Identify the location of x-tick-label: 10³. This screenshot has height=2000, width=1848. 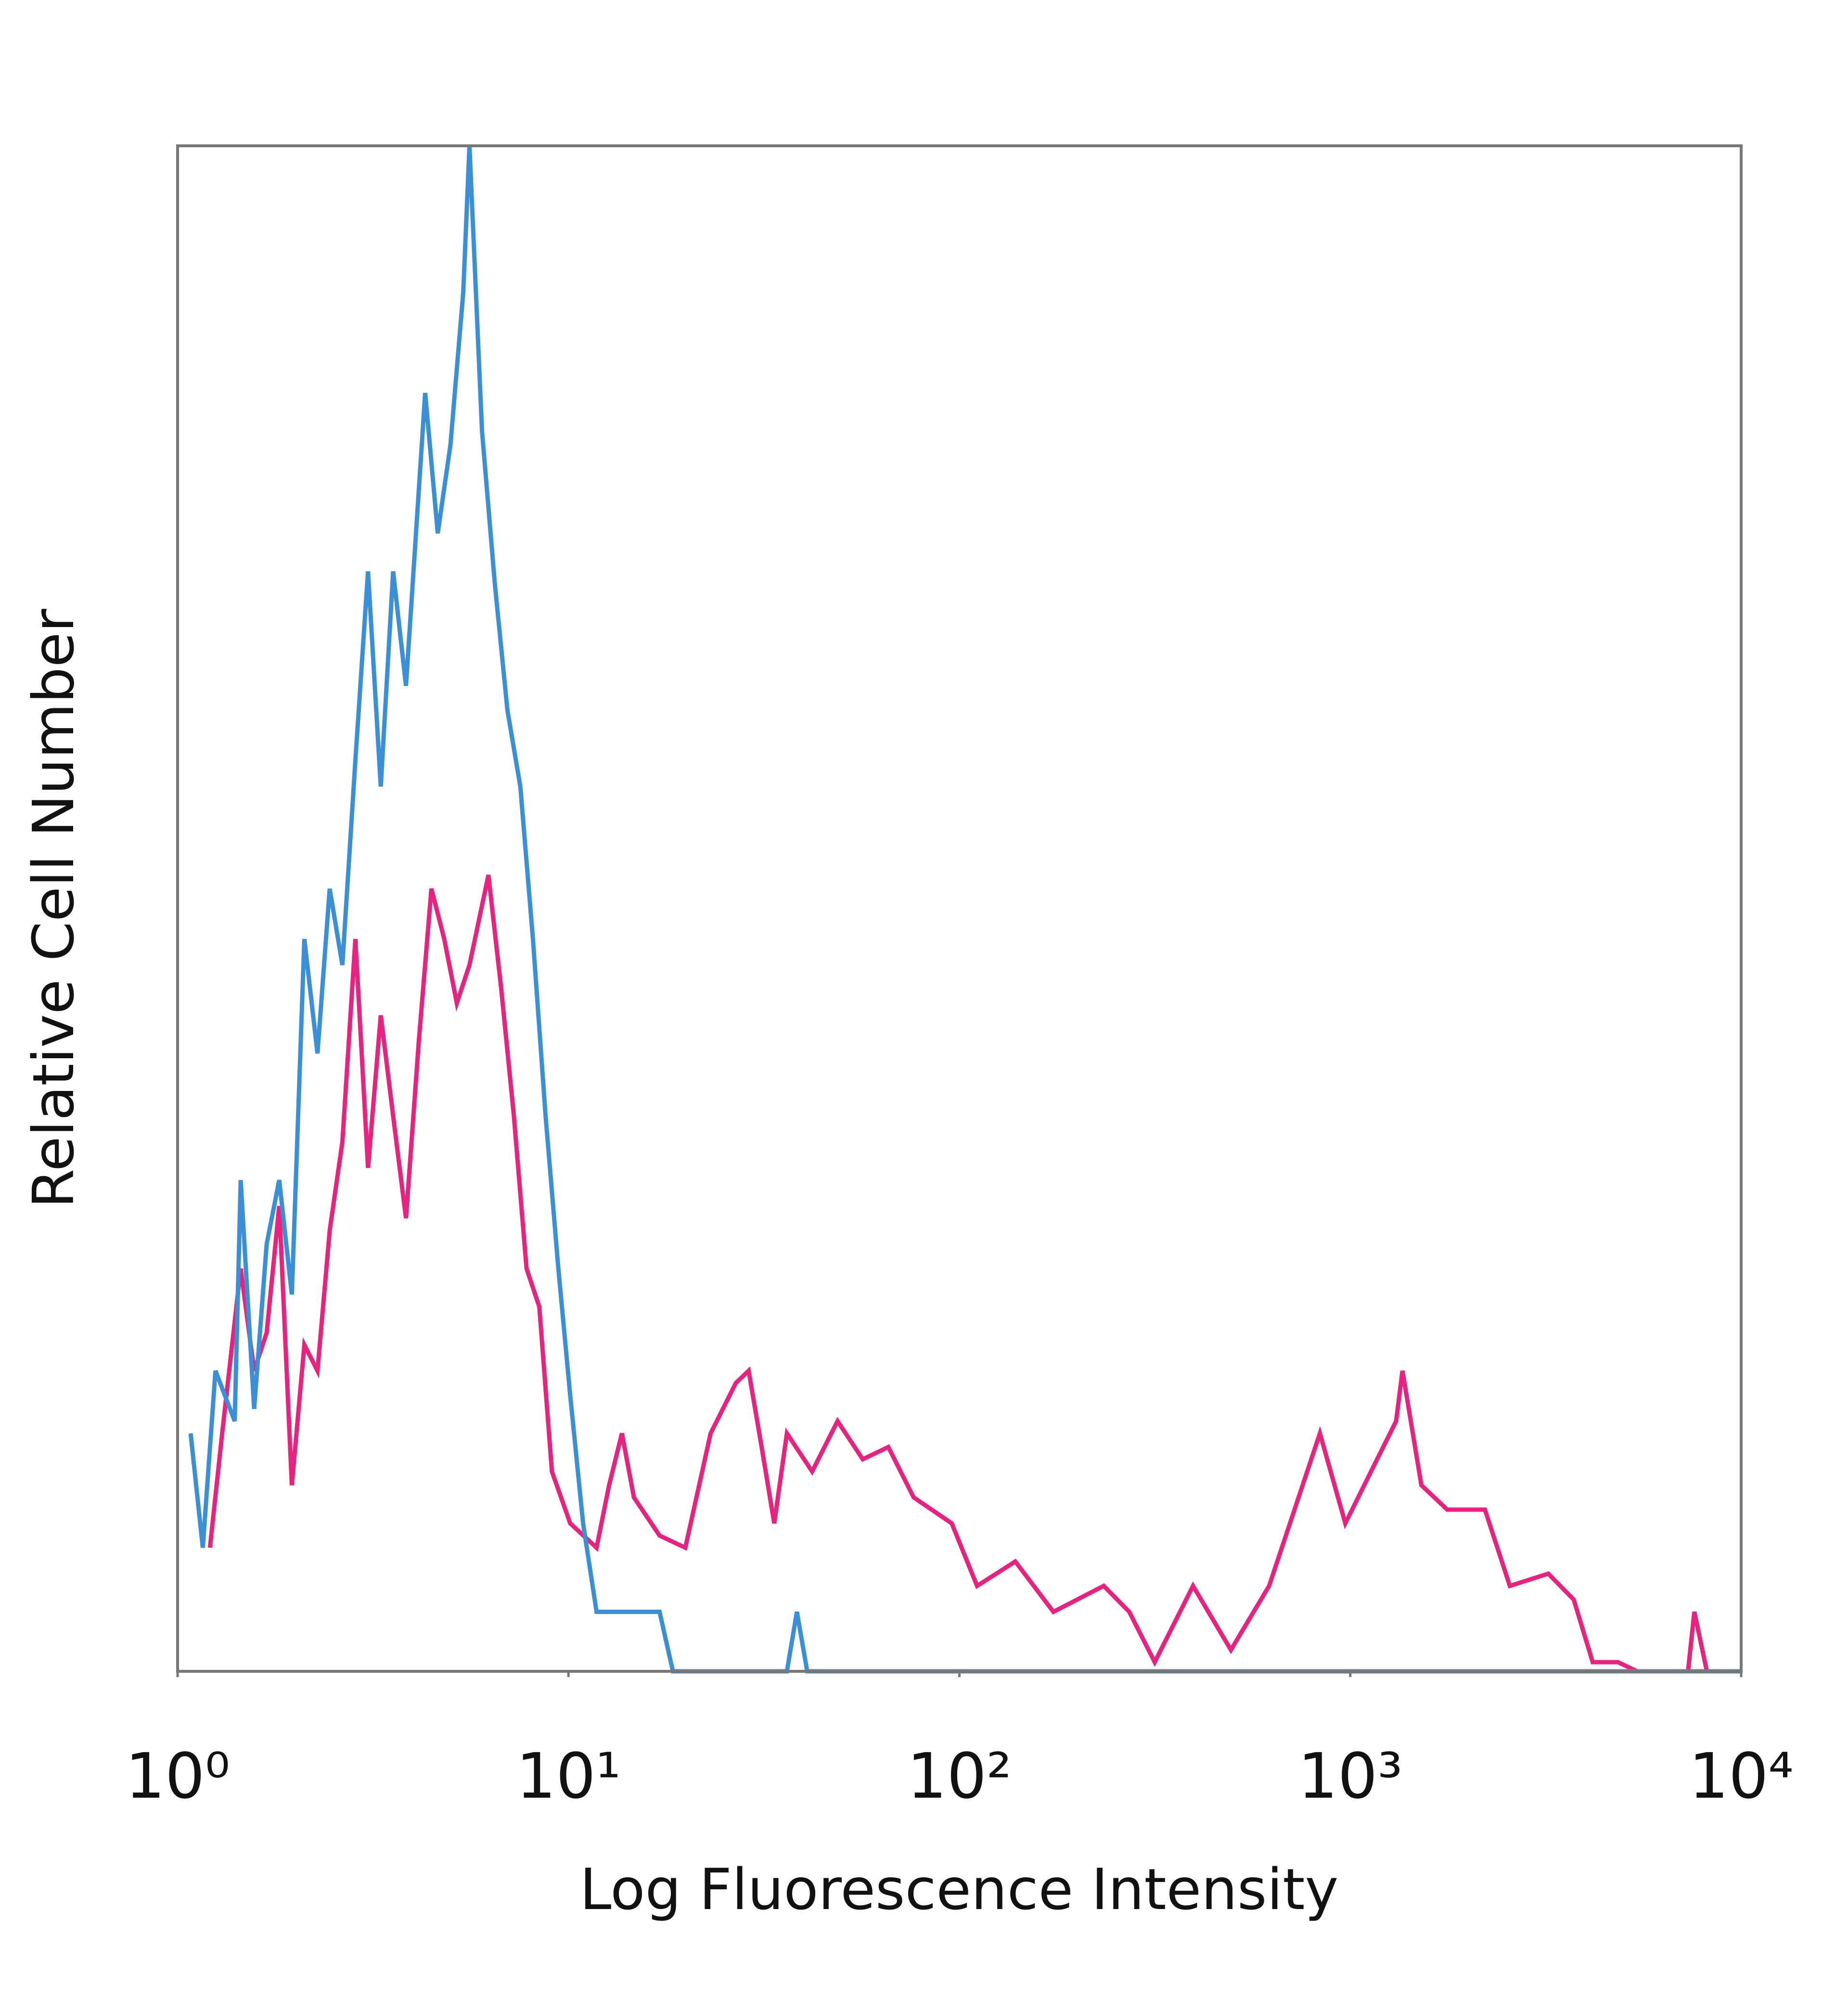
(1350, 1776).